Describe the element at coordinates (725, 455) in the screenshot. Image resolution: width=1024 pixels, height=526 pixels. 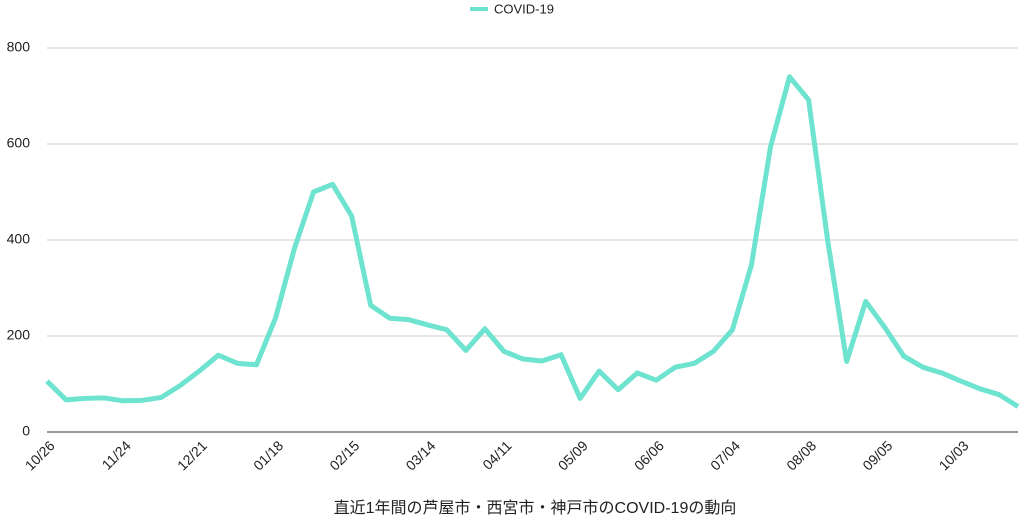
I see `x-tick-label: 07/04` at that location.